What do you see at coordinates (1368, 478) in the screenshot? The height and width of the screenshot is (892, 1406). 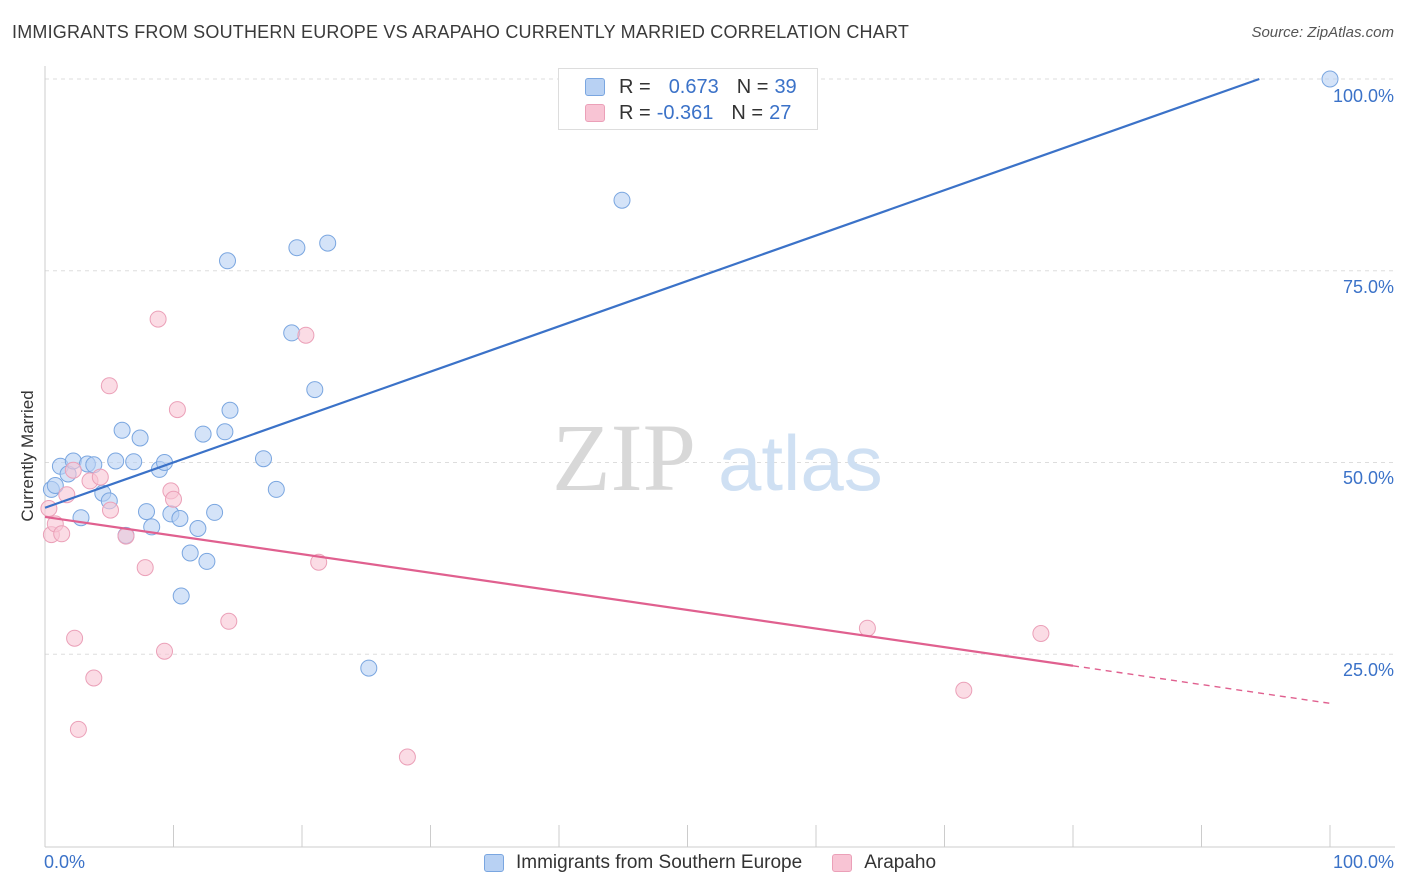 I see `y-tick-label-50: 50.0%` at bounding box center [1368, 478].